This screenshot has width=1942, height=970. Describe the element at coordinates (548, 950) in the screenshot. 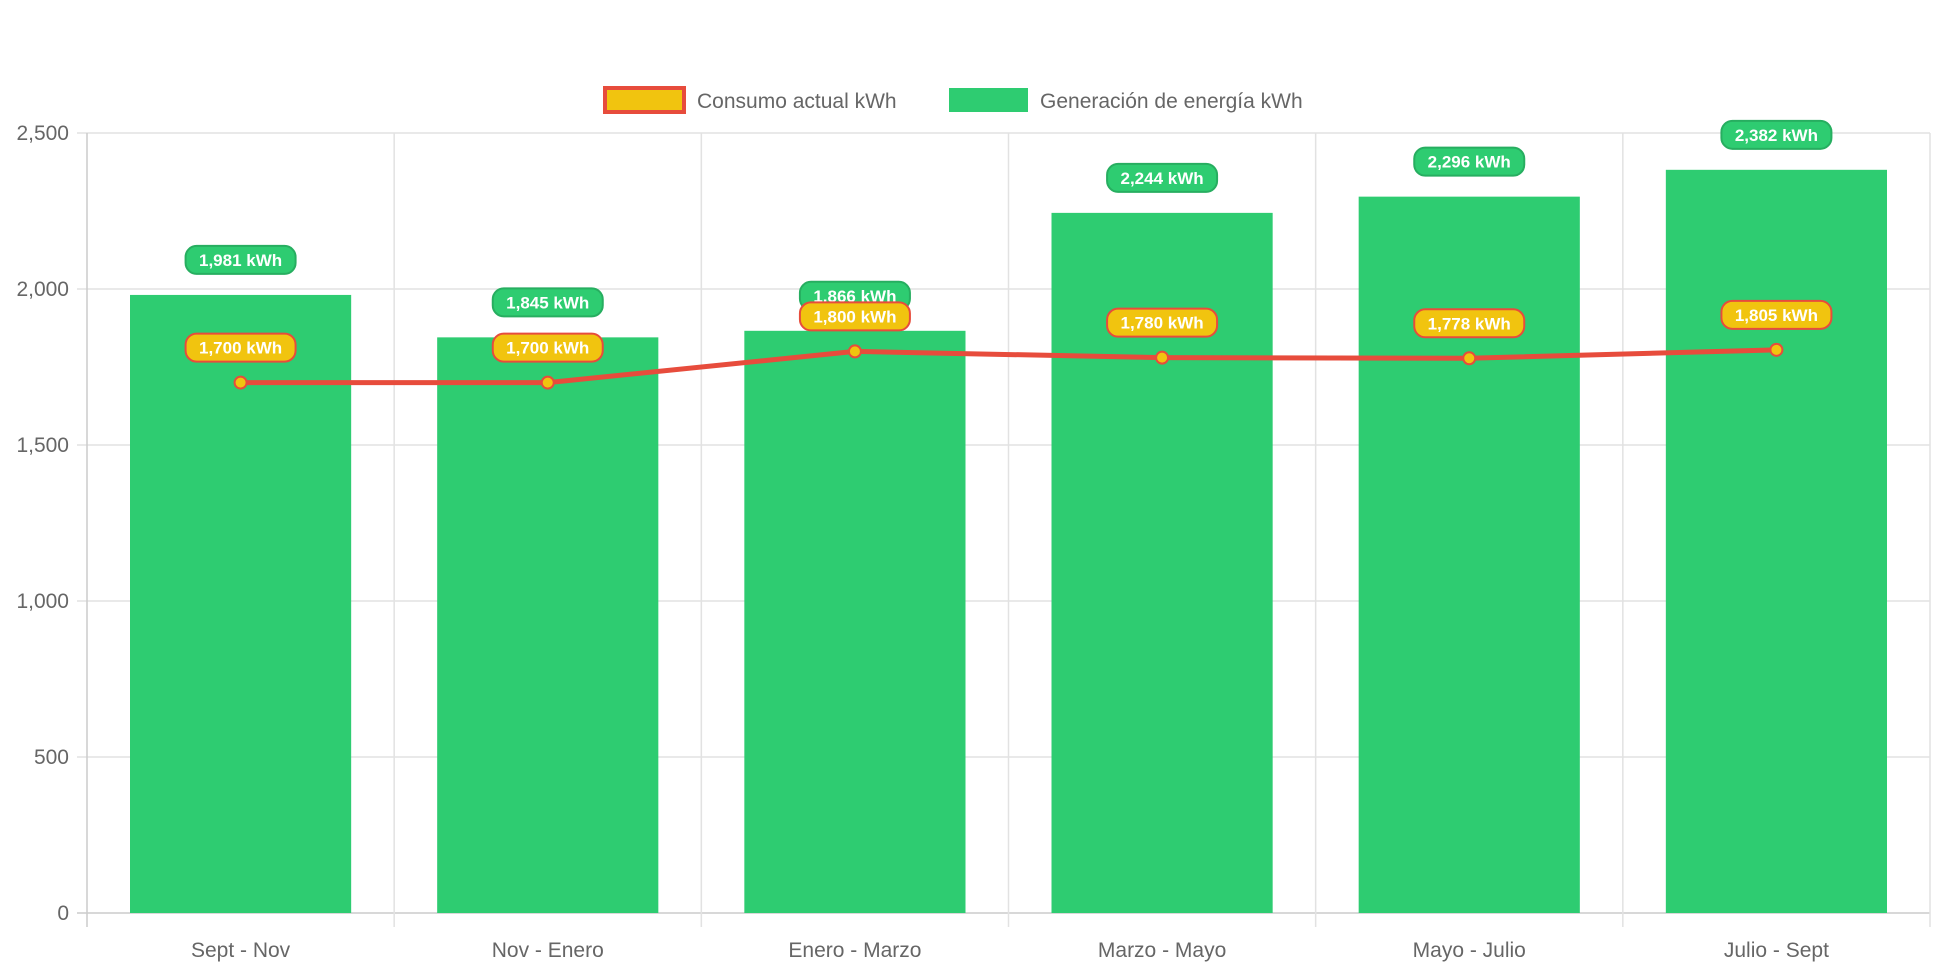

I see `x-tick-label: Nov - Enero` at that location.